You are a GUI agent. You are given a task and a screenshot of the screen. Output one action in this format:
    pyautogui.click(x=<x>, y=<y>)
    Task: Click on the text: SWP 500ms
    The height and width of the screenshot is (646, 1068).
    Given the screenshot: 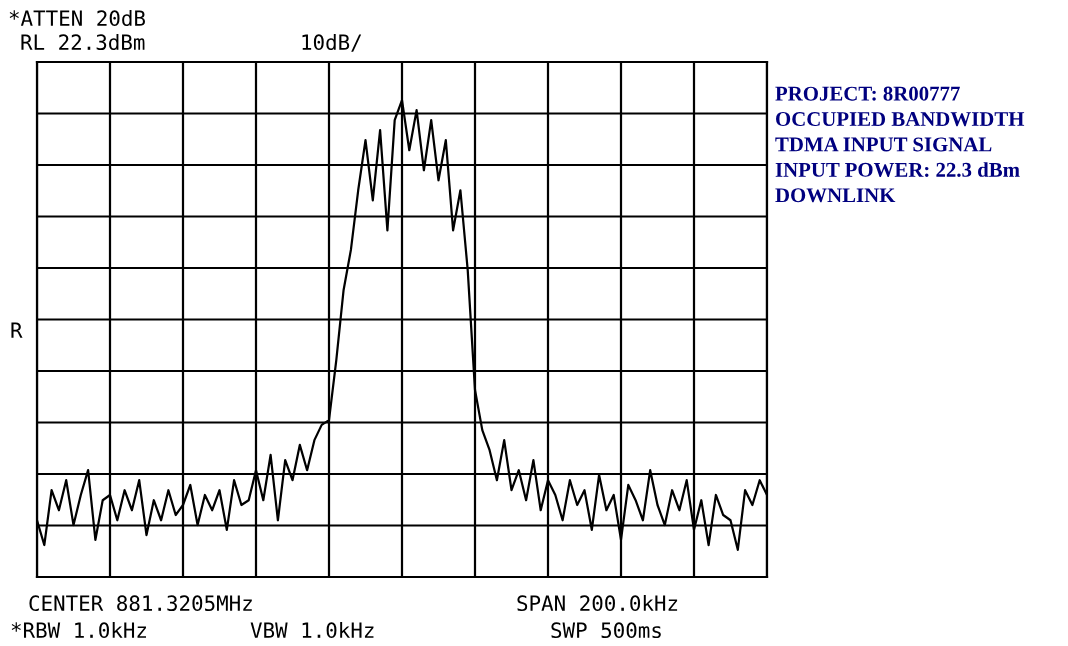 What is the action you would take?
    pyautogui.click(x=606, y=630)
    